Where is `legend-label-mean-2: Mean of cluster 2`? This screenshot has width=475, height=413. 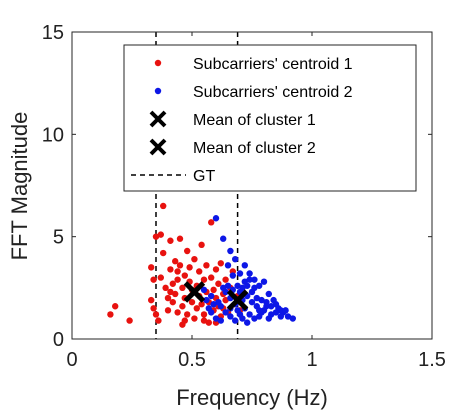 legend-label-mean-2: Mean of cluster 2 is located at coordinates (254, 148).